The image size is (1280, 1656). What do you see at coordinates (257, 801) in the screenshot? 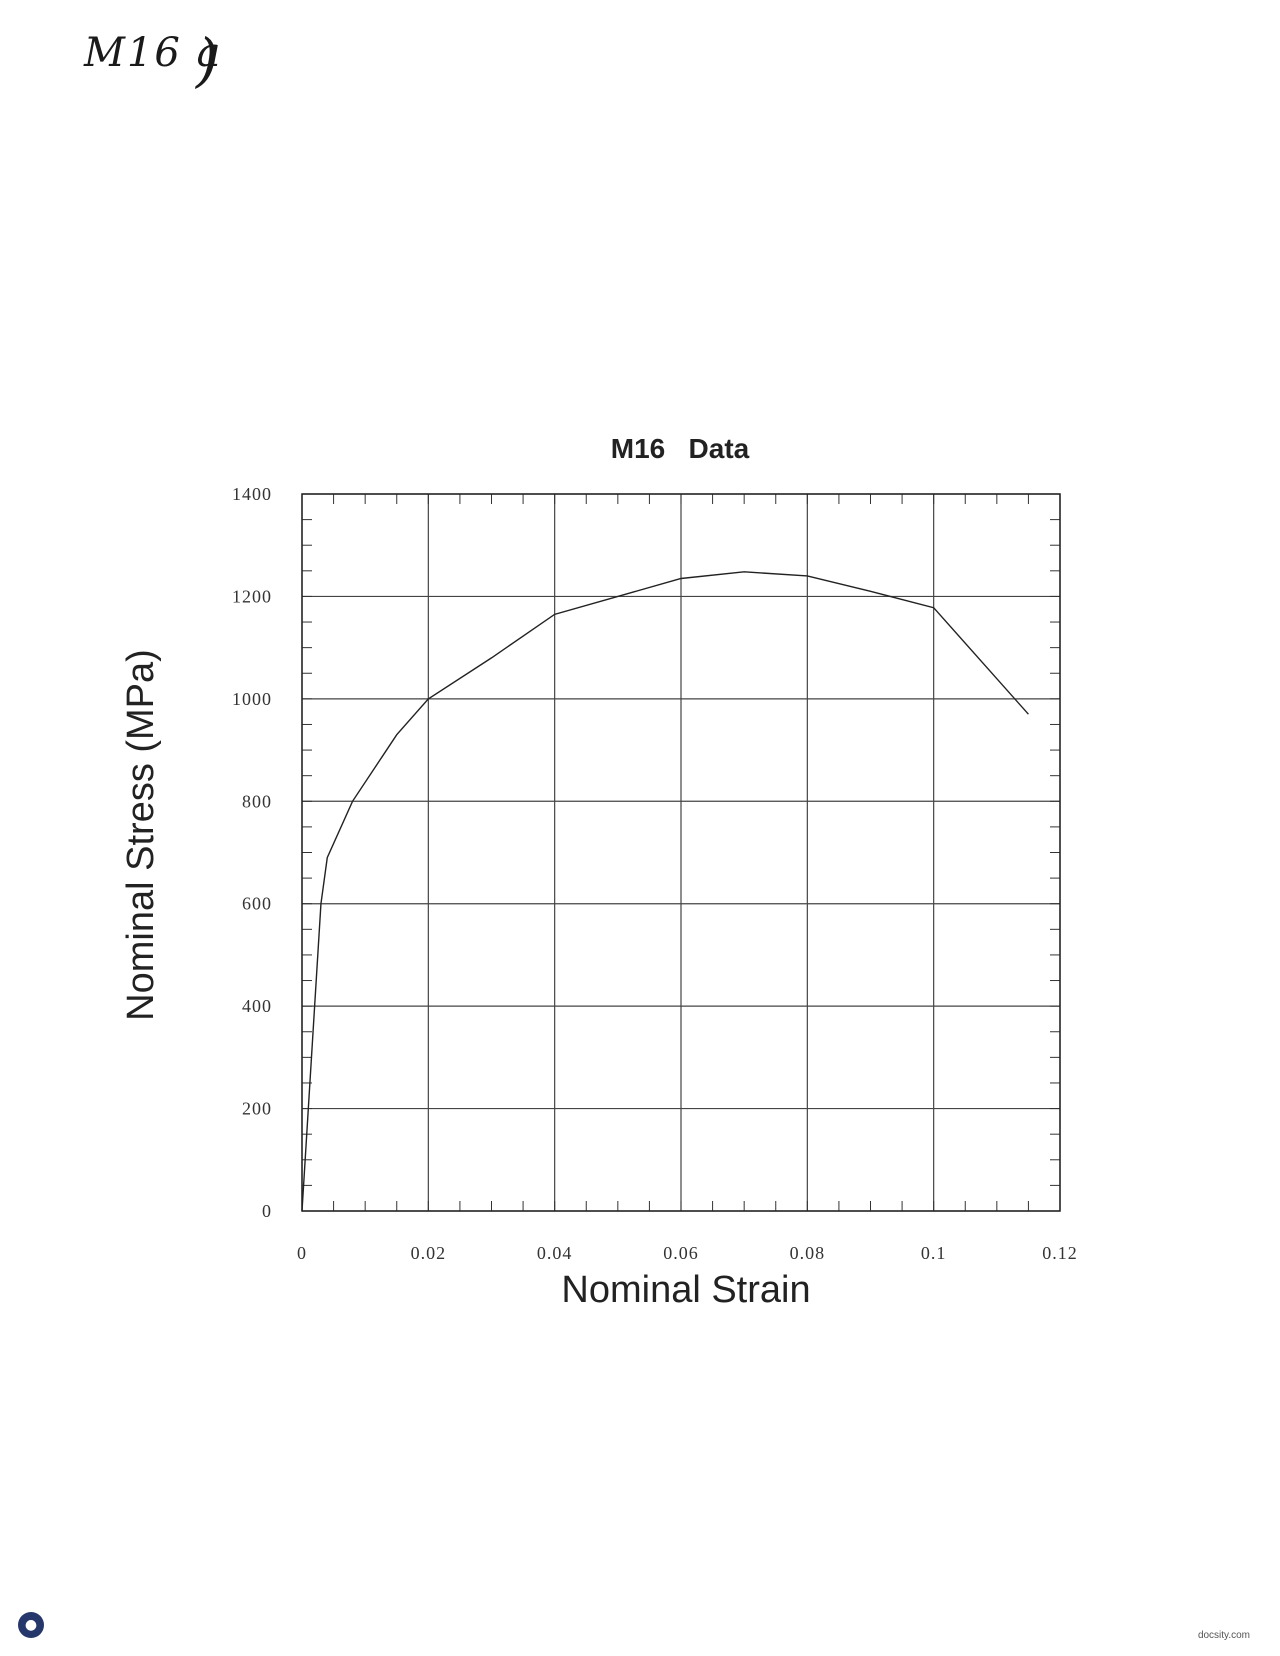
I see `y-tick-label: 800` at bounding box center [257, 801].